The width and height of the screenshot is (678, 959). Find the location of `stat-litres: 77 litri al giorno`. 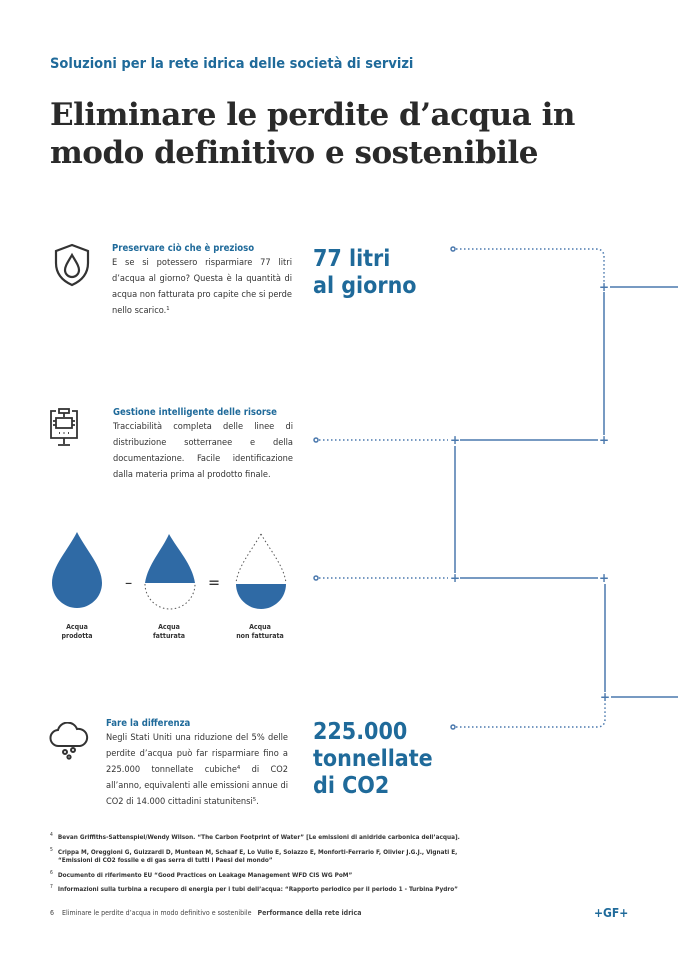

stat-litres: 77 litri al giorno is located at coordinates (365, 273).